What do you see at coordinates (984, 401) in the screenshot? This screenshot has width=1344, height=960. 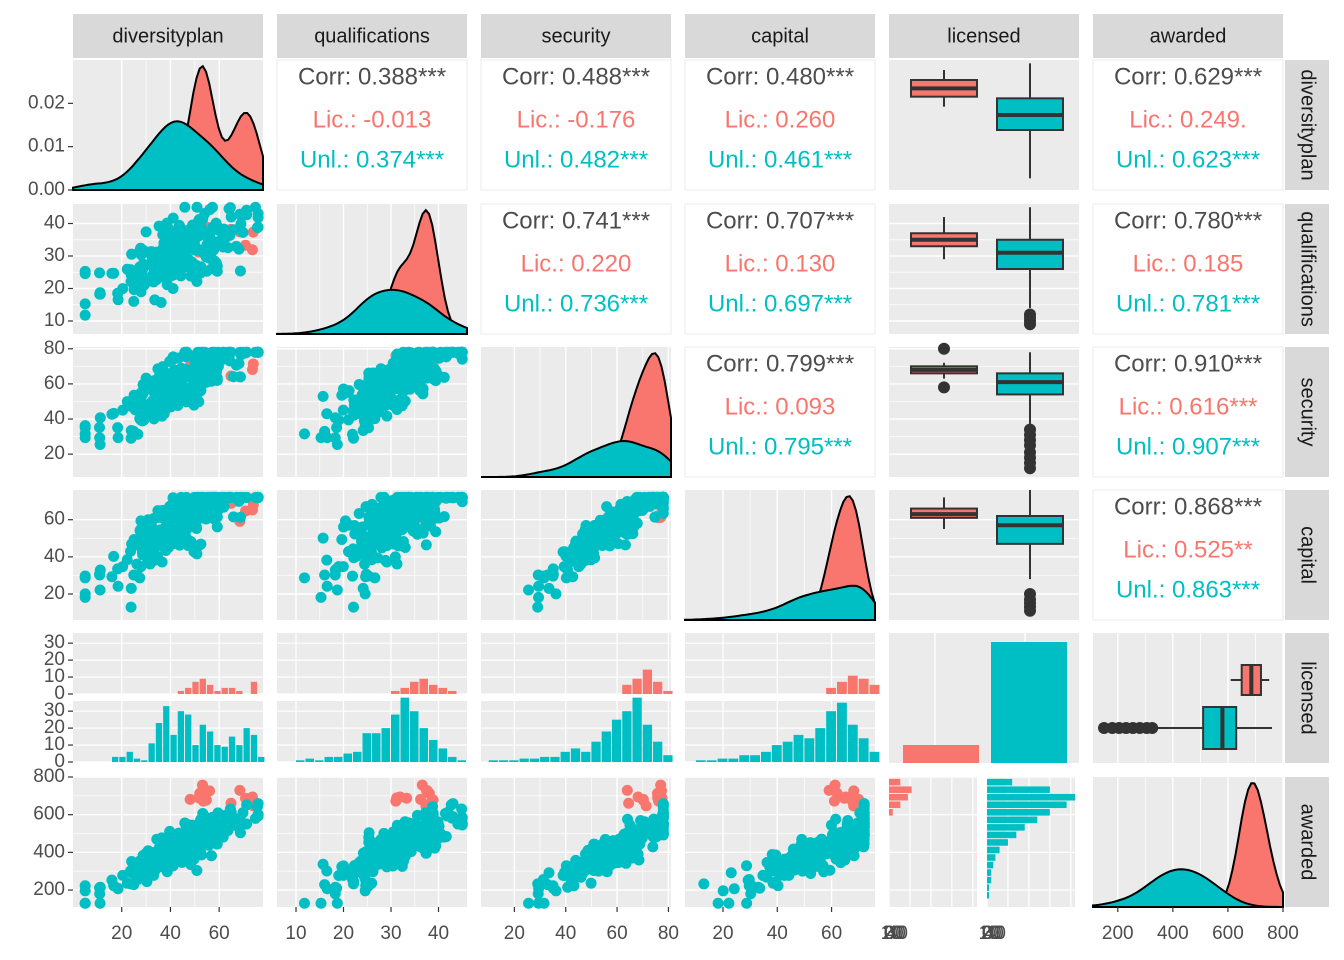 I see `grid-r2-c4` at bounding box center [984, 401].